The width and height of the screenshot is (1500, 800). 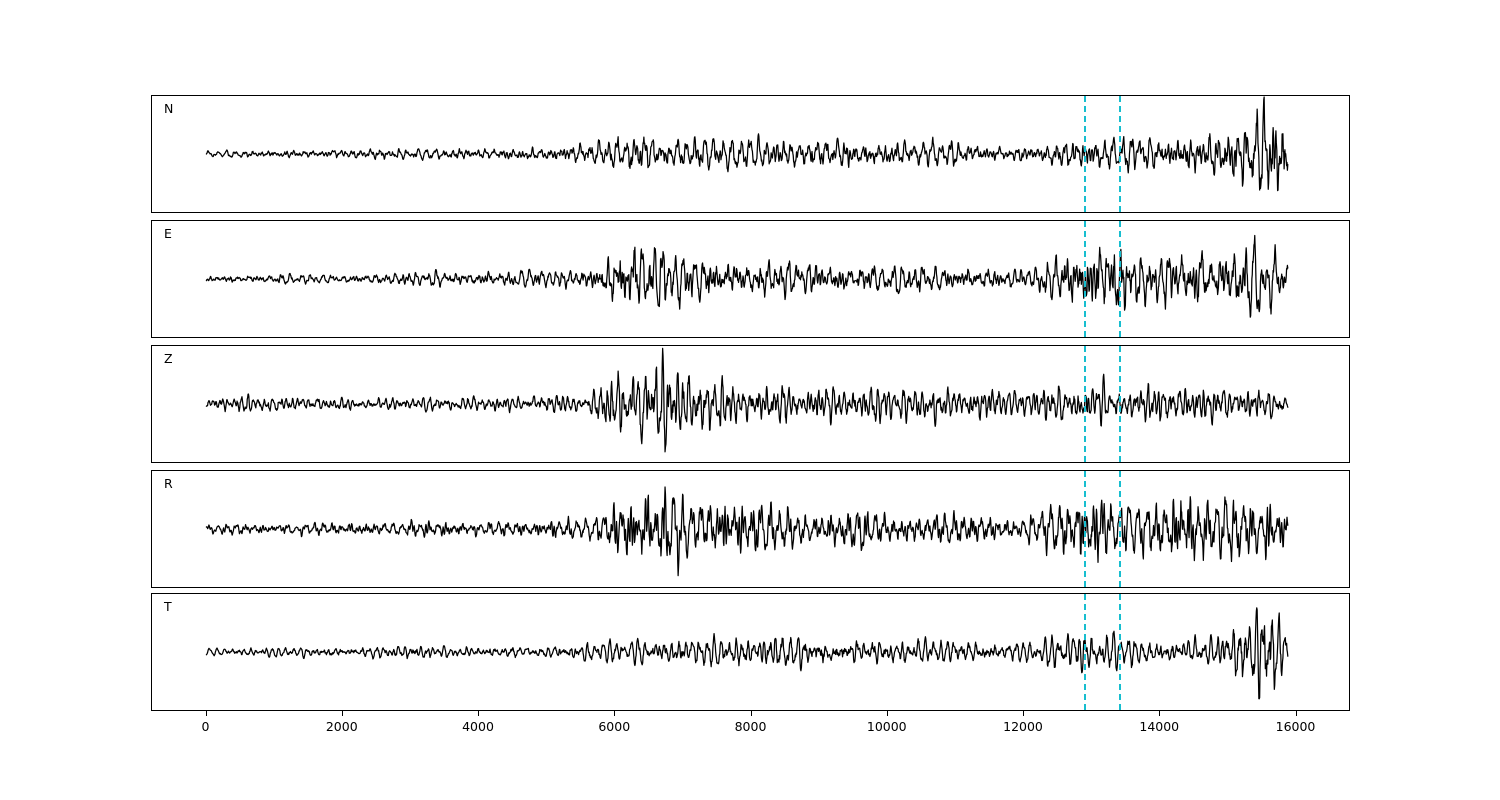 I want to click on panel-label-z: Z, so click(x=168, y=358).